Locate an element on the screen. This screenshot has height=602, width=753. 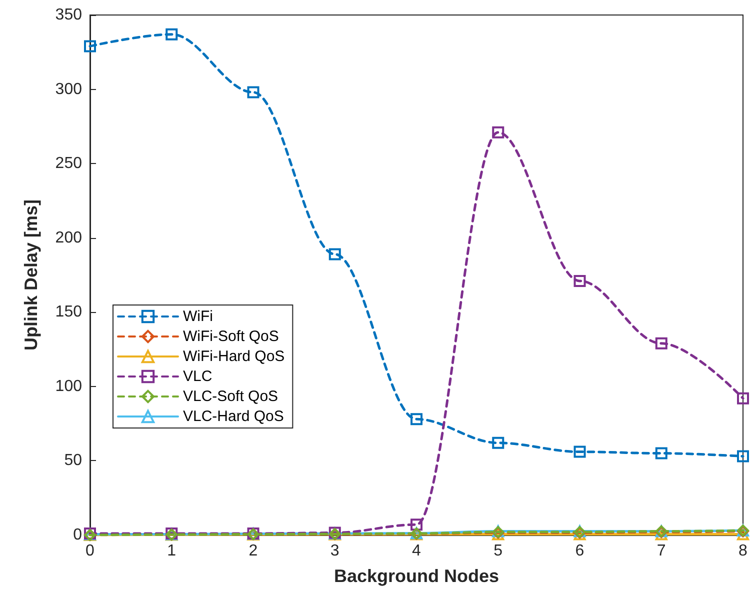
legend-label: WiFi-Soft QoS is located at coordinates (231, 336).